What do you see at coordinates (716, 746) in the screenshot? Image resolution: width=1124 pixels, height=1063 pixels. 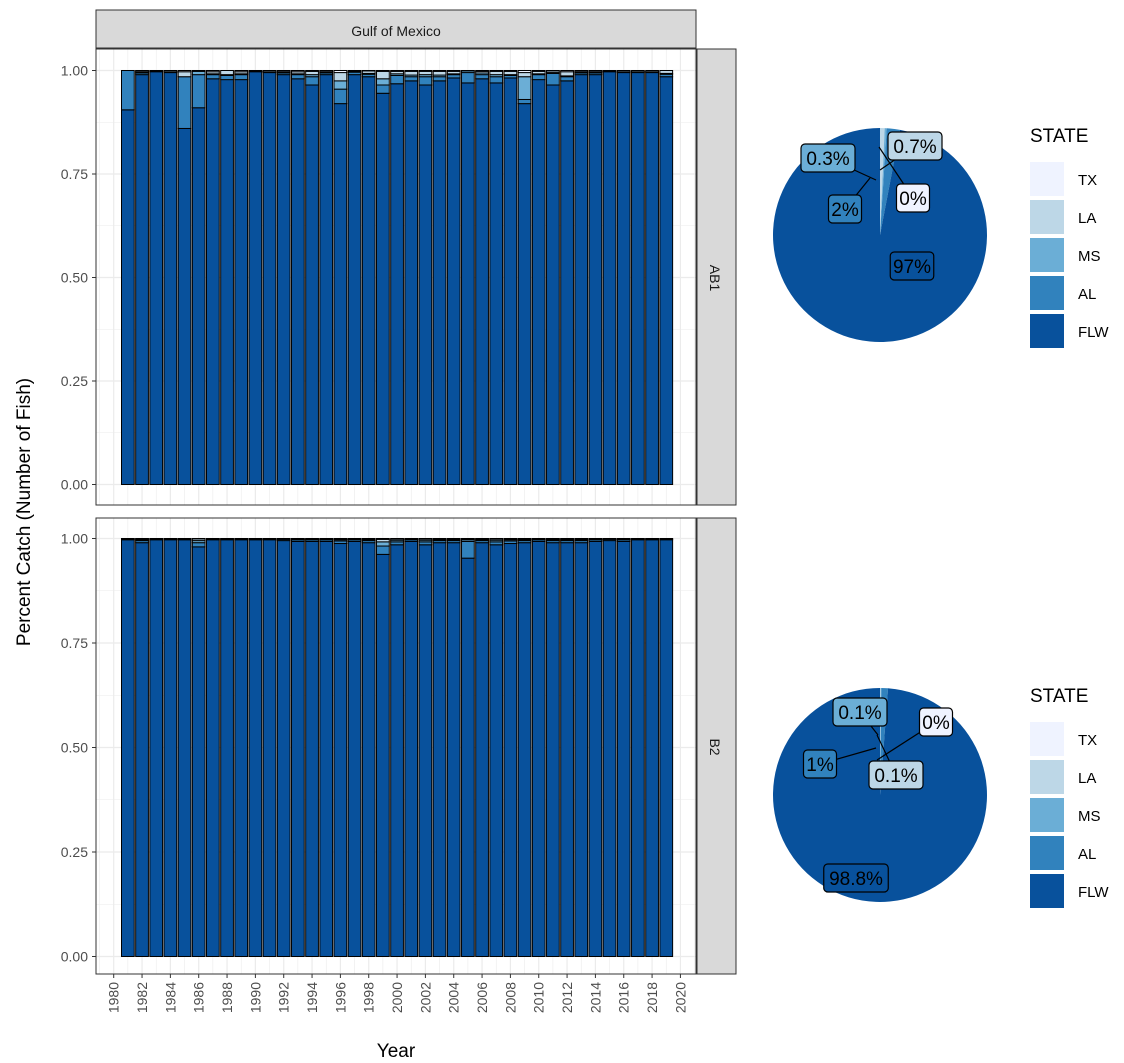 I see `side-strip-b2` at bounding box center [716, 746].